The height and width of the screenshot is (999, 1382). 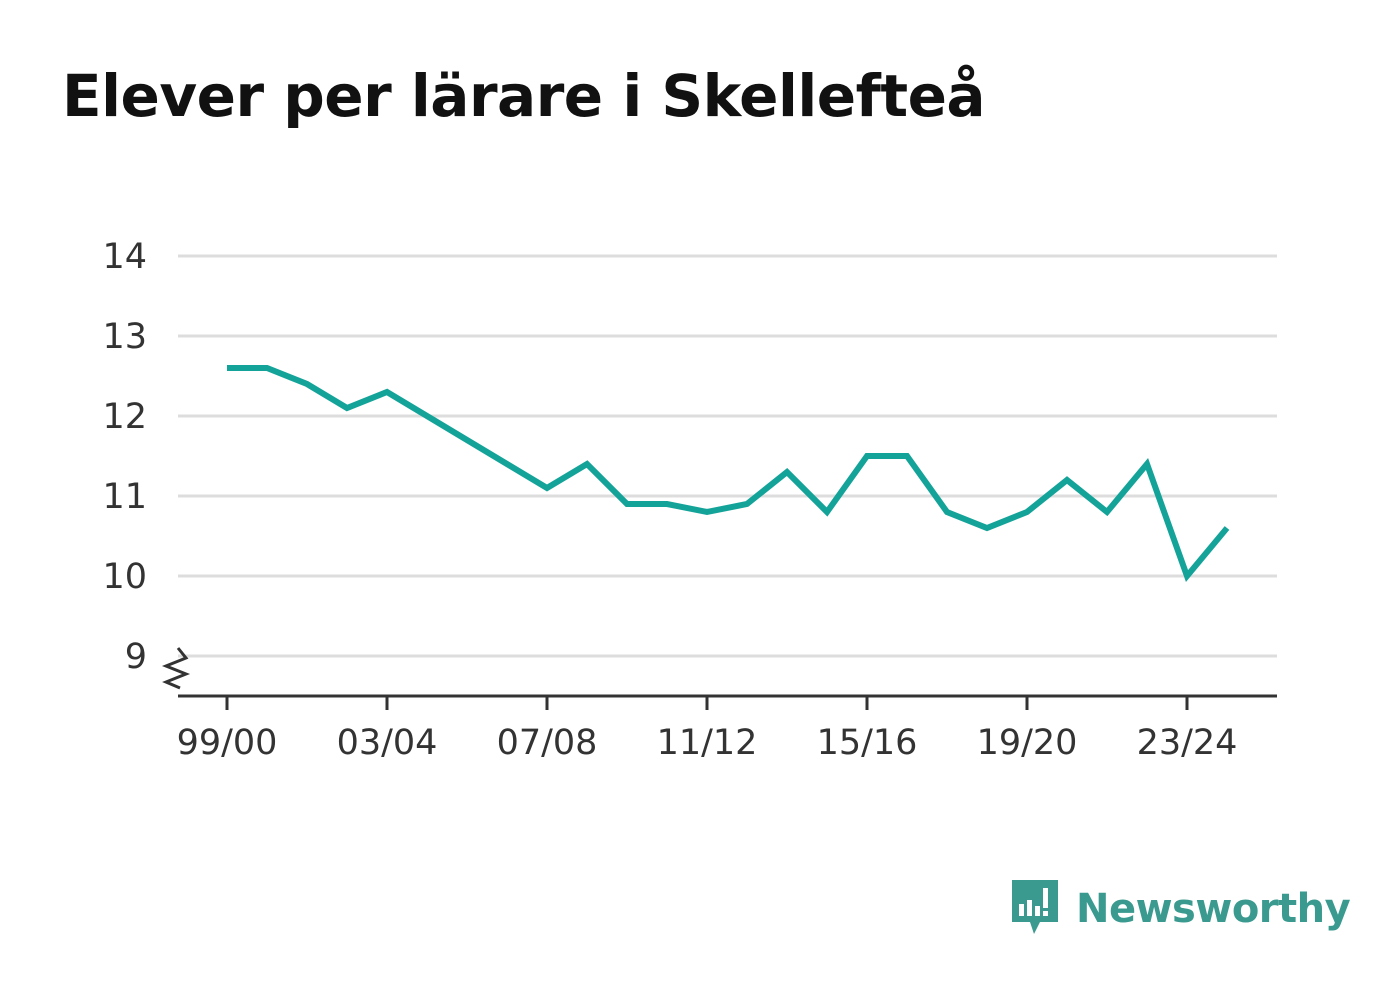 What do you see at coordinates (727, 702) in the screenshot?
I see `x-axis` at bounding box center [727, 702].